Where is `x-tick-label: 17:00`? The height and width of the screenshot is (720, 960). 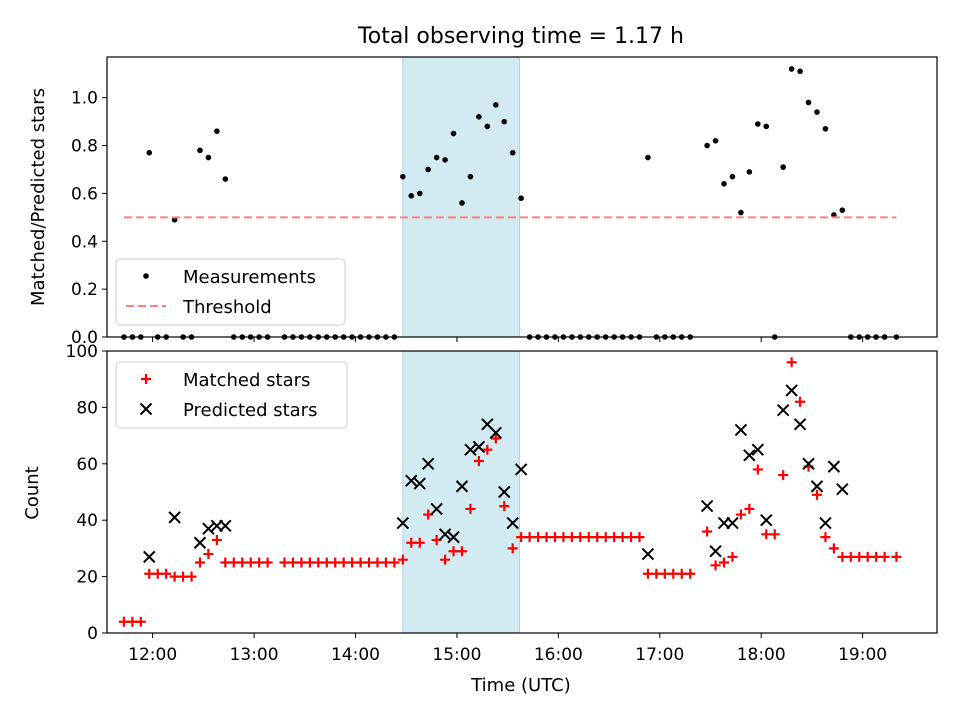 x-tick-label: 17:00 is located at coordinates (659, 655).